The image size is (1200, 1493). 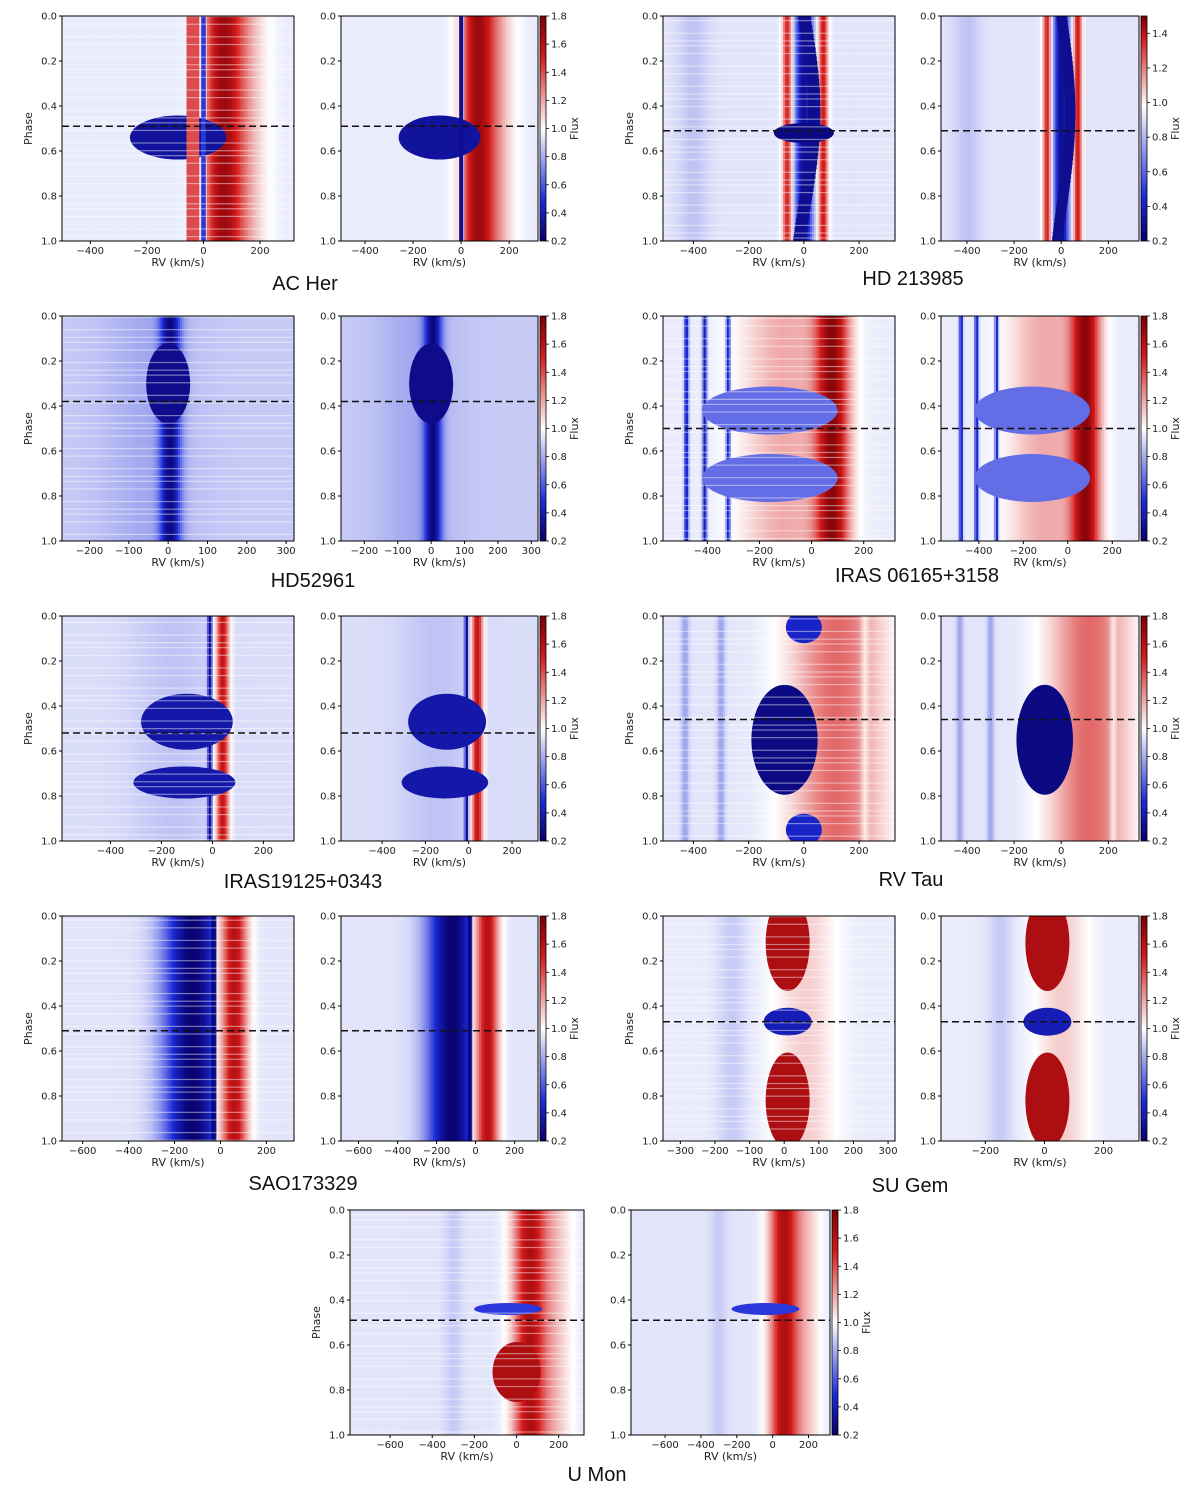 I want to click on x-tick-label: 200, so click(x=263, y=851).